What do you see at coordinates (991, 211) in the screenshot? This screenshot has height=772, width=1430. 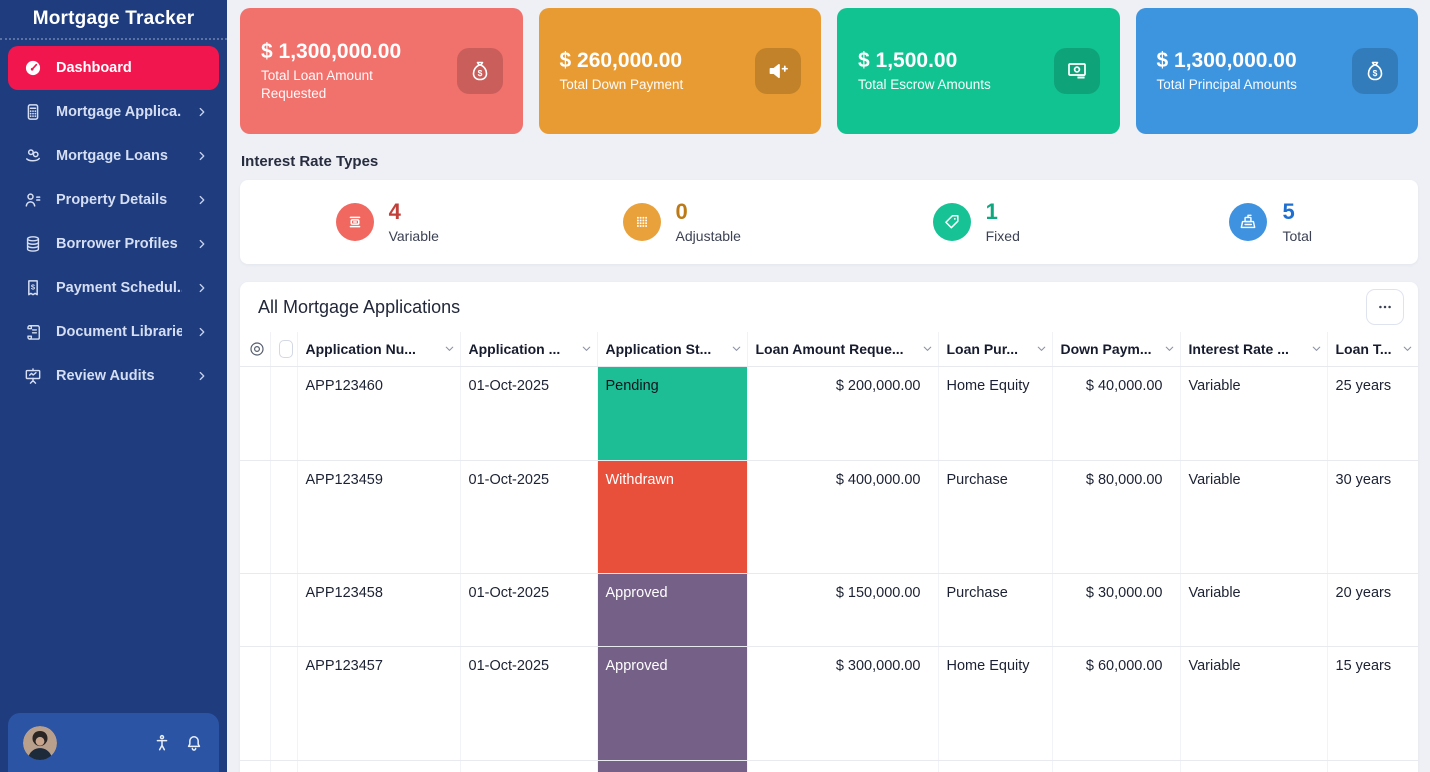 I see `rate-type-count: 1` at bounding box center [991, 211].